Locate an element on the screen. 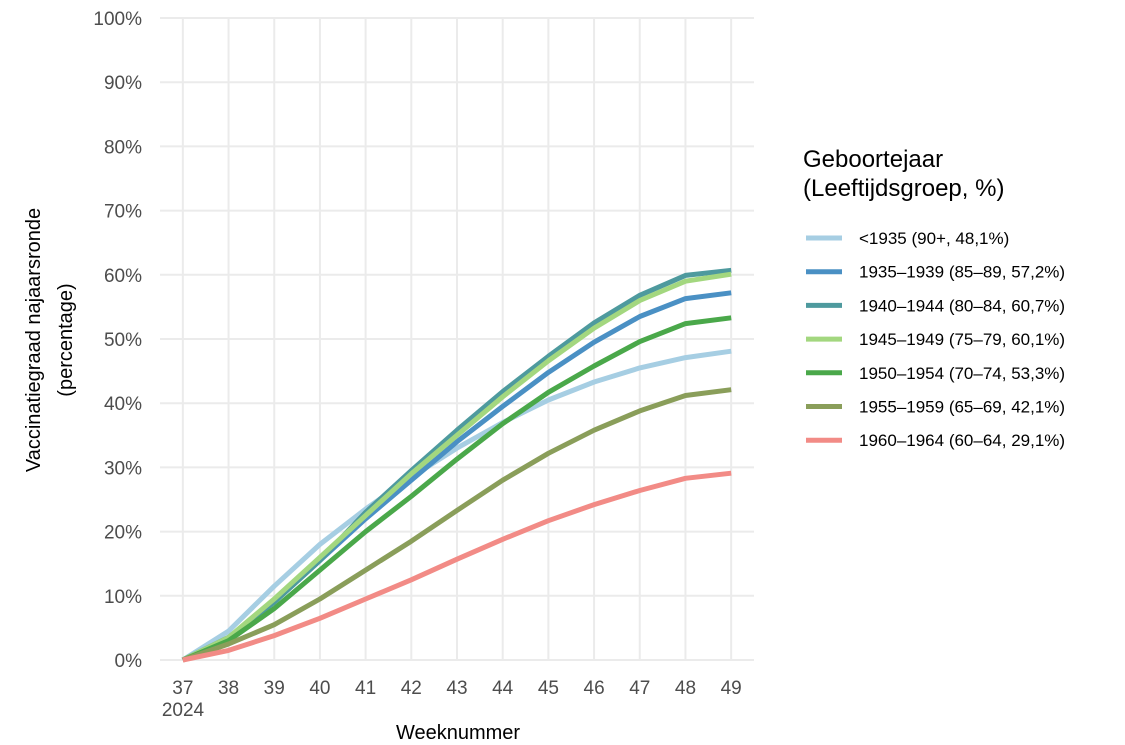 Image resolution: width=1125 pixels, height=745 pixels. x-tick-label: 41 is located at coordinates (365, 688).